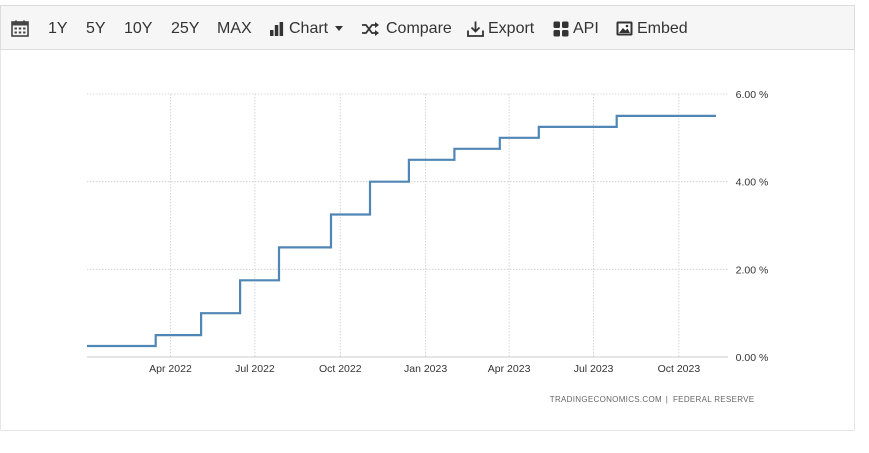 This screenshot has height=453, width=869. Describe the element at coordinates (234, 28) in the screenshot. I see `range-max-button: MAX` at that location.